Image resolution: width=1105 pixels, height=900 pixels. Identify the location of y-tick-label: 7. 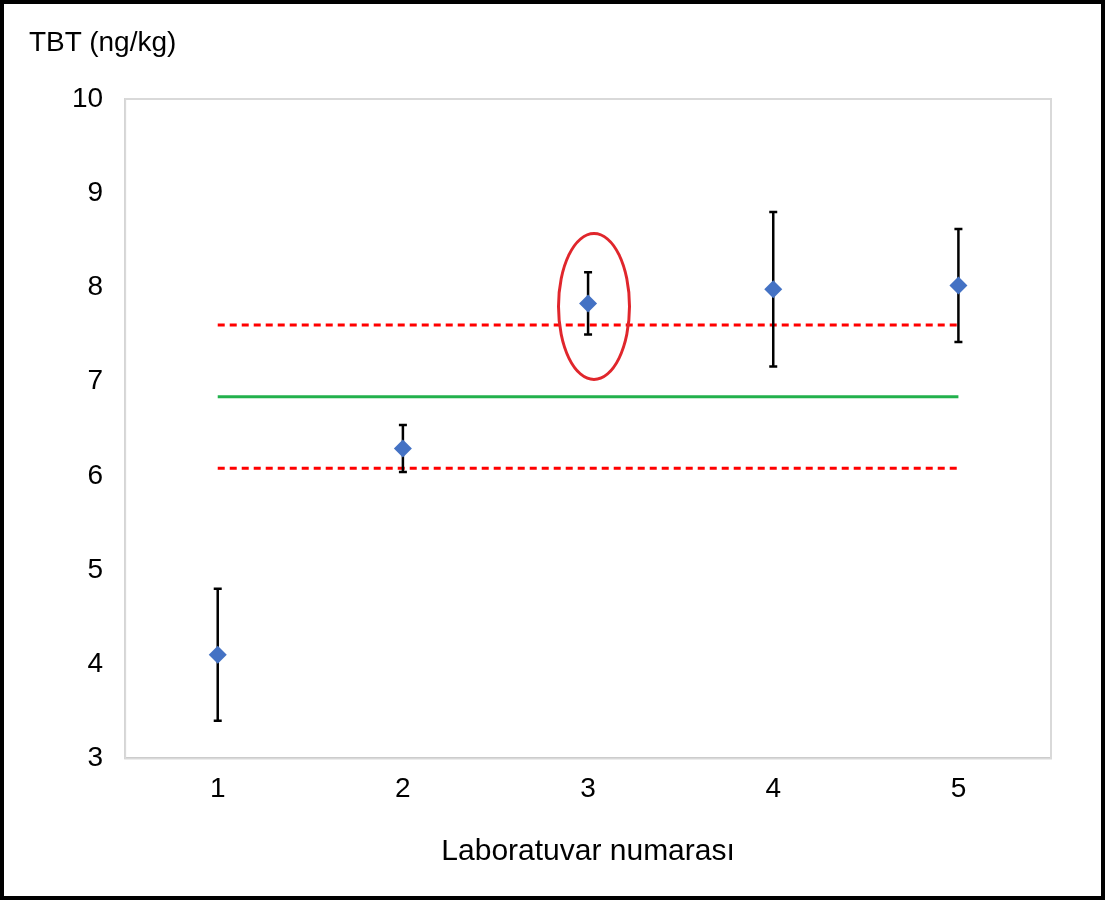
(95, 380).